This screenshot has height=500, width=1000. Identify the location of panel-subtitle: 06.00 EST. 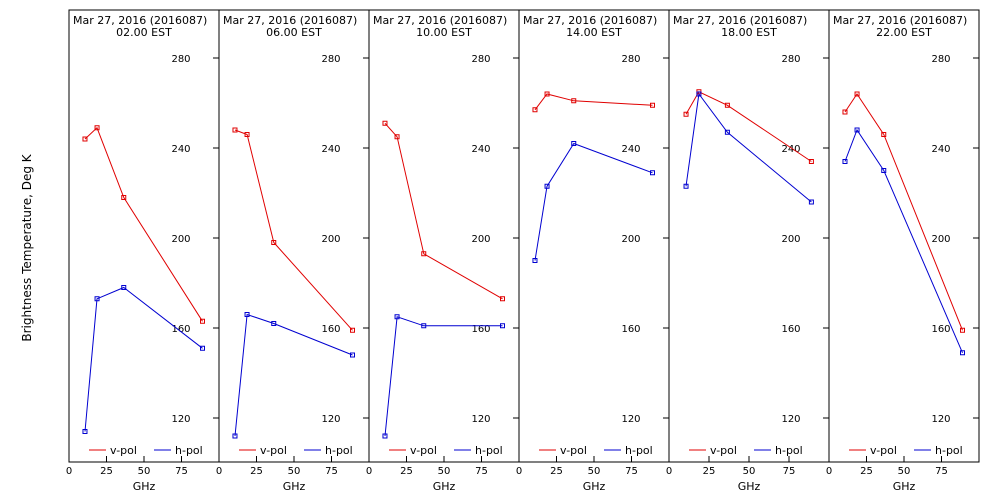
(294, 32).